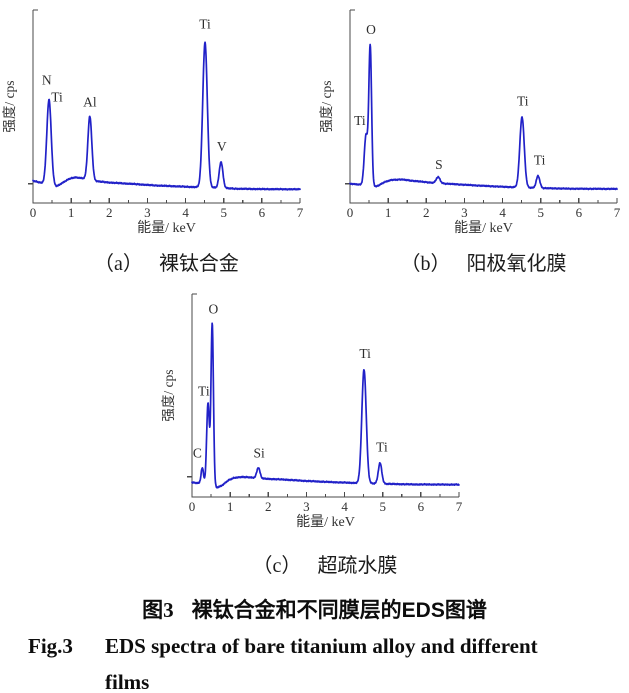 The image size is (629, 693). What do you see at coordinates (47, 79) in the screenshot?
I see `peak-label-N: N` at bounding box center [47, 79].